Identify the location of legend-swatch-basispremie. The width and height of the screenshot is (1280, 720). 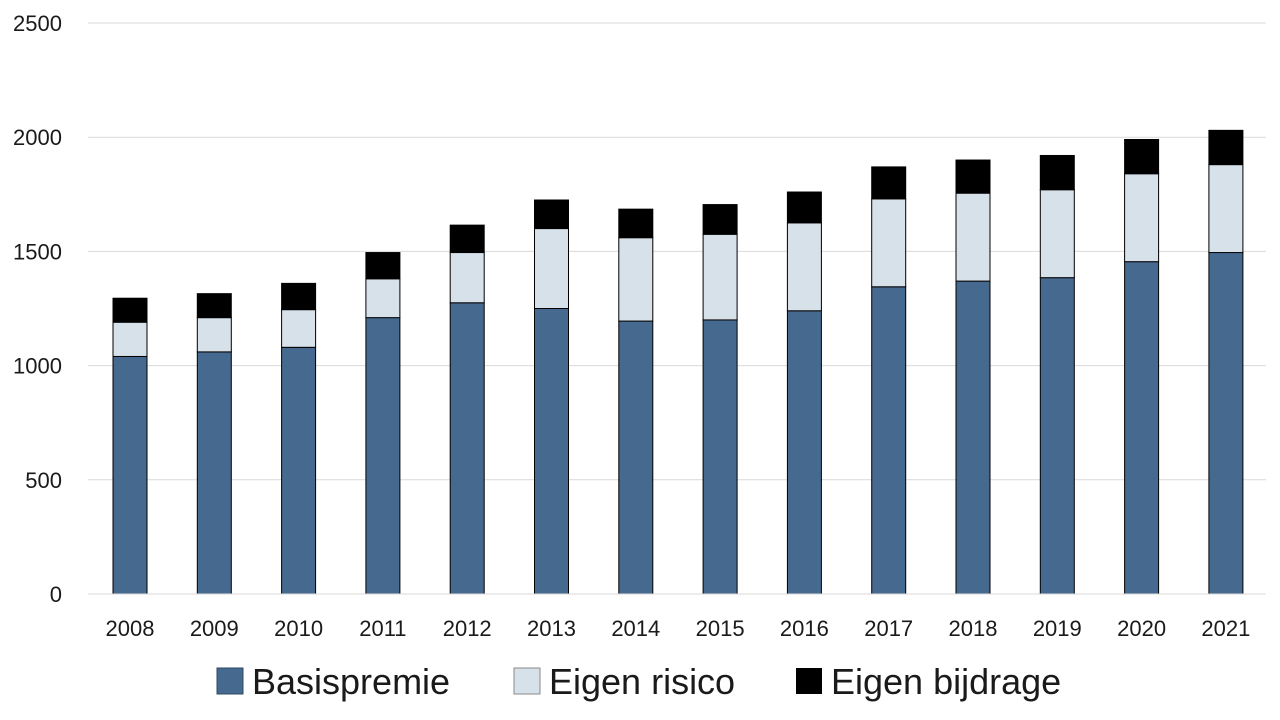
(230, 681).